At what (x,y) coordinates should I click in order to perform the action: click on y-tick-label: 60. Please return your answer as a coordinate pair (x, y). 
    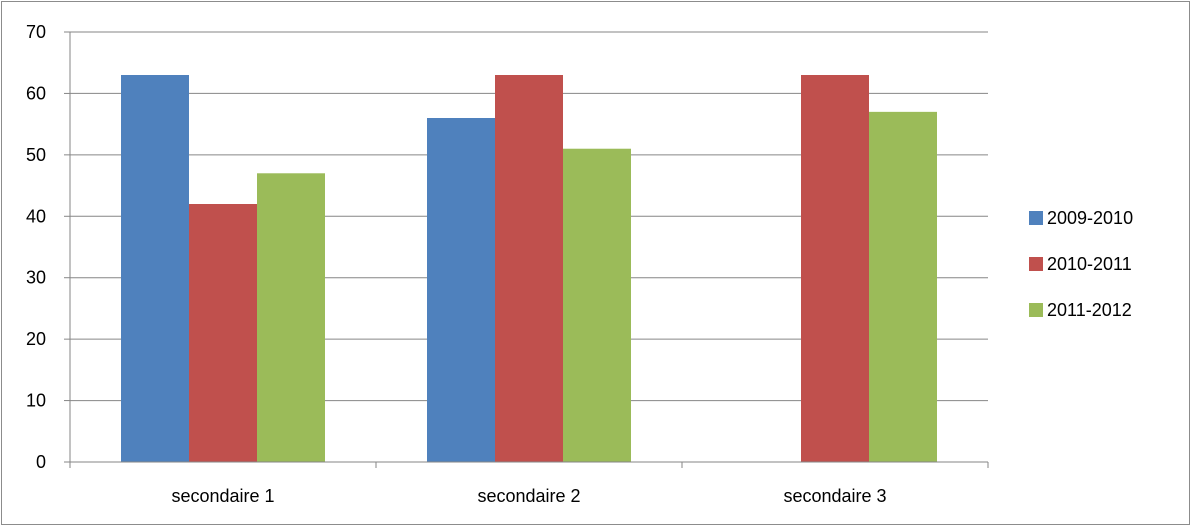
    Looking at the image, I should click on (36, 93).